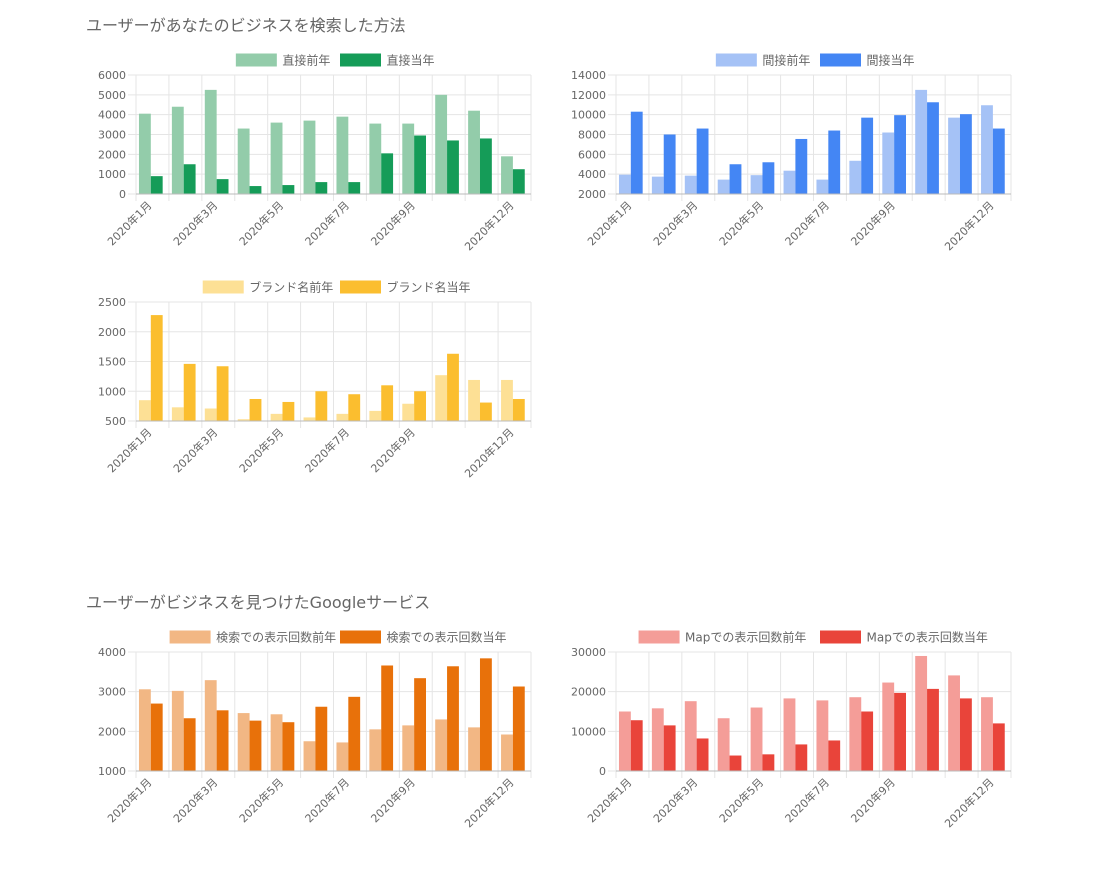  I want to click on legend-label: 直接前年, so click(306, 60).